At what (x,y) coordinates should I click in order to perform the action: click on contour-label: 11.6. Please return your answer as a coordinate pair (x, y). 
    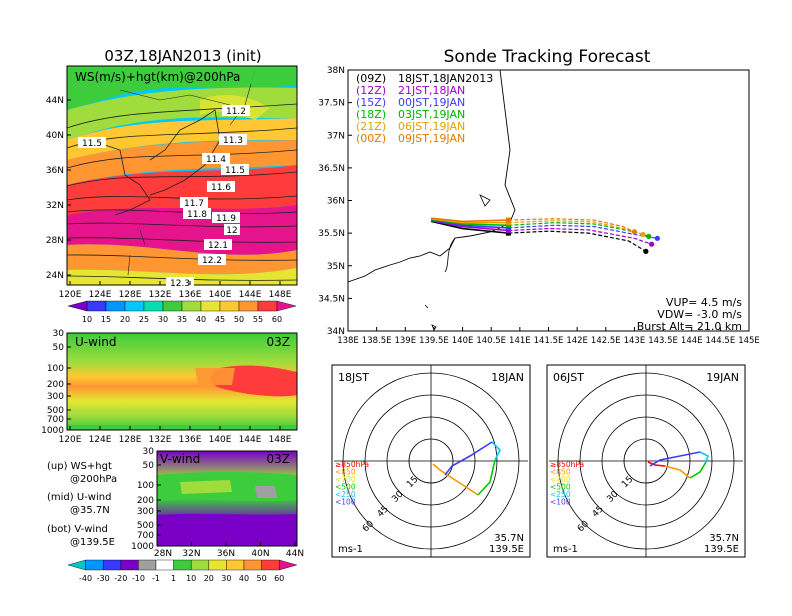
    Looking at the image, I should click on (221, 188).